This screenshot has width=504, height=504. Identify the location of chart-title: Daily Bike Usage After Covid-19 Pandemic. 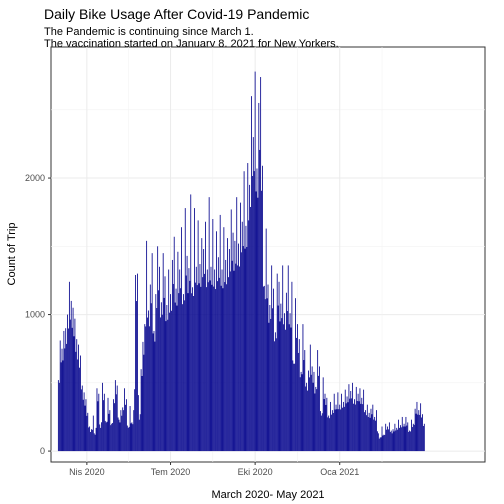
(177, 14).